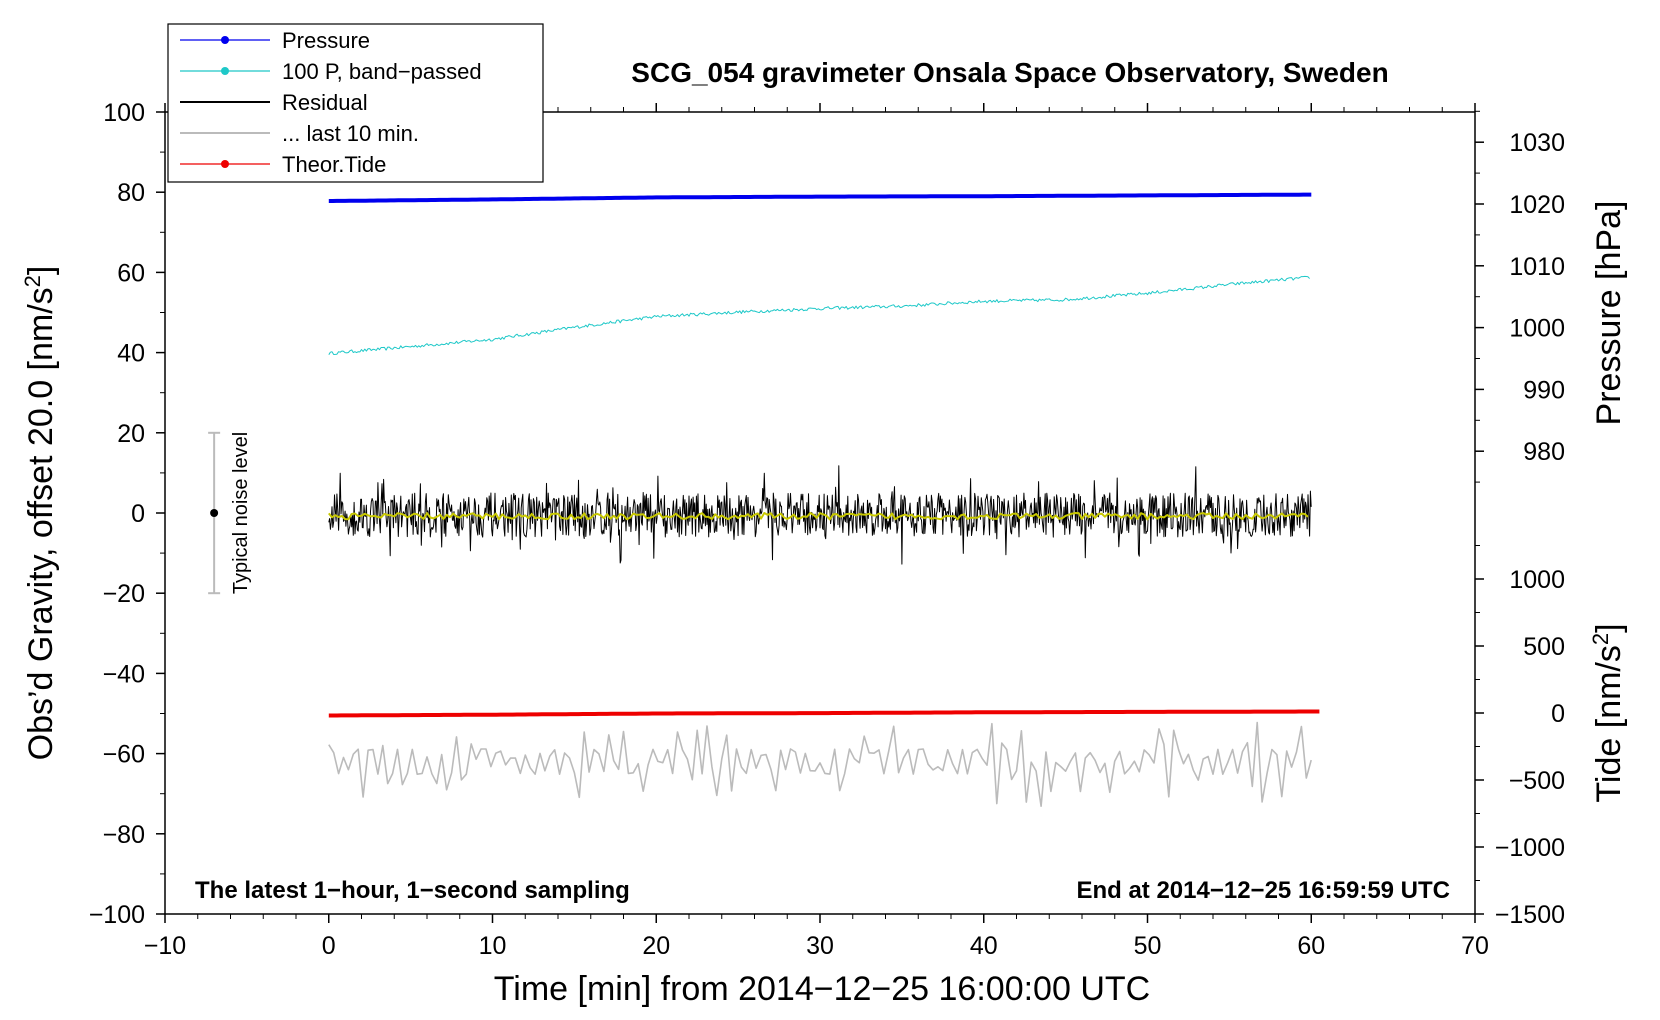 This screenshot has height=1020, width=1660. Describe the element at coordinates (1544, 390) in the screenshot. I see `pressure-tick-label: 990` at that location.